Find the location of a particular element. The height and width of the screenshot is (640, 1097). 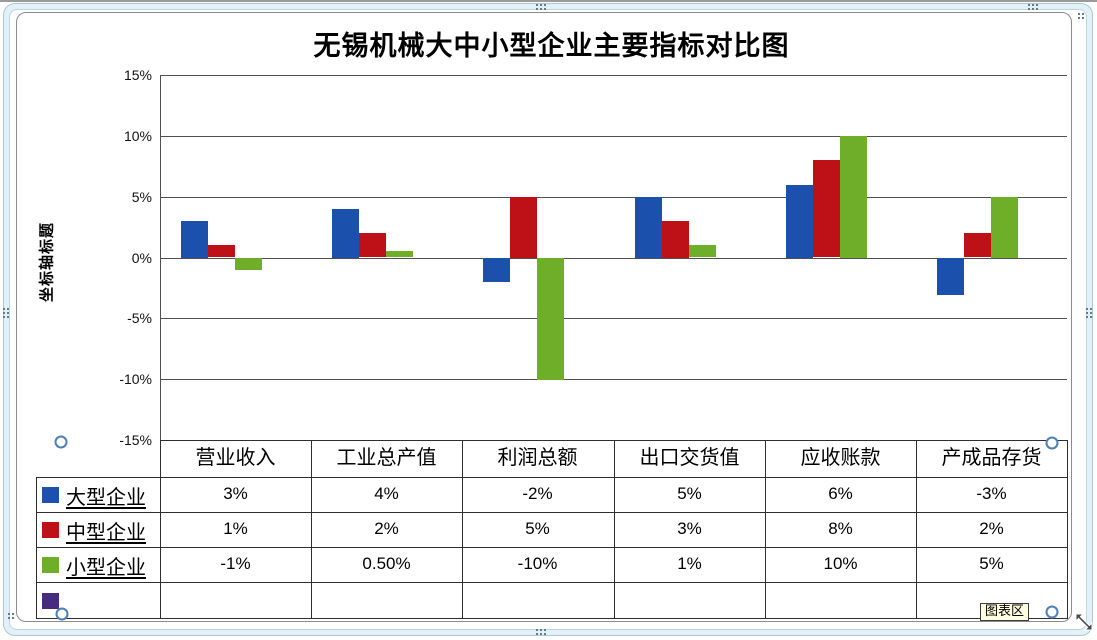

table-header-cell: 营业收入 is located at coordinates (235, 457).